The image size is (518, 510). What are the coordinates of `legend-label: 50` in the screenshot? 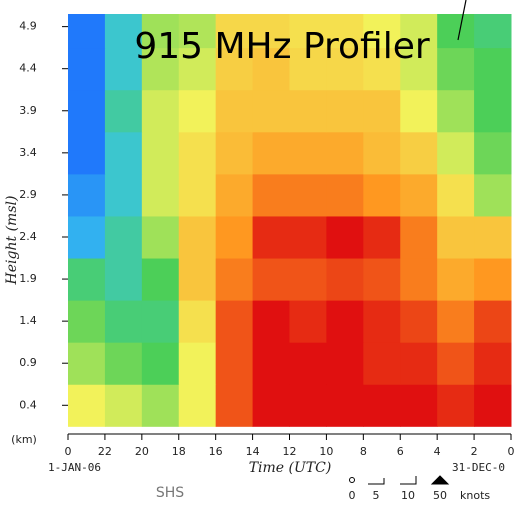 It's located at (440, 495).